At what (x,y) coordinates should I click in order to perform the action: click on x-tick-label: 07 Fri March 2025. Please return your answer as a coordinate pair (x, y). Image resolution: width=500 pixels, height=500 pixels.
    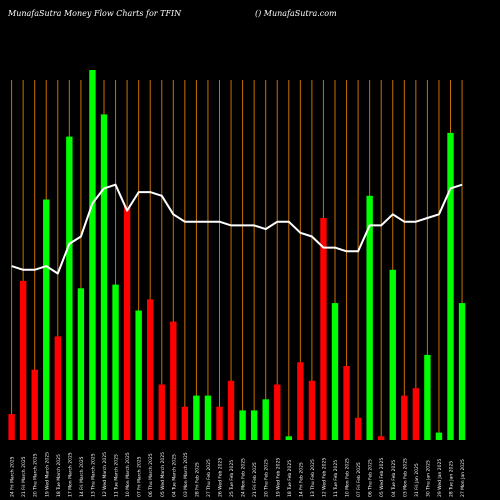
    Looking at the image, I should click on (140, 476).